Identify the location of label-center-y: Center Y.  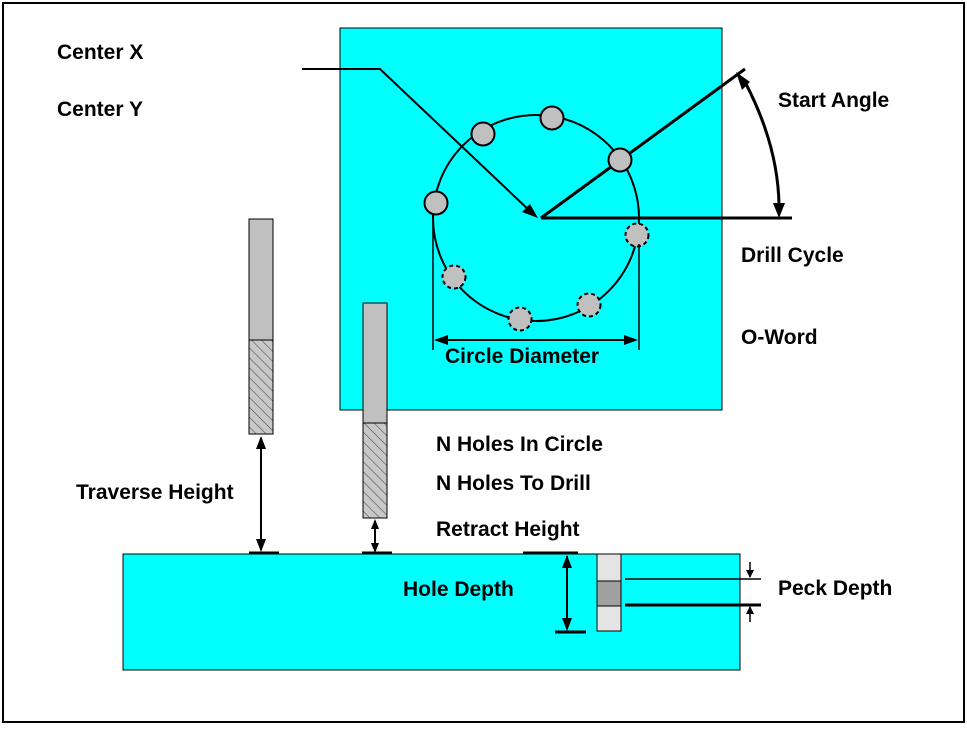
(100, 109).